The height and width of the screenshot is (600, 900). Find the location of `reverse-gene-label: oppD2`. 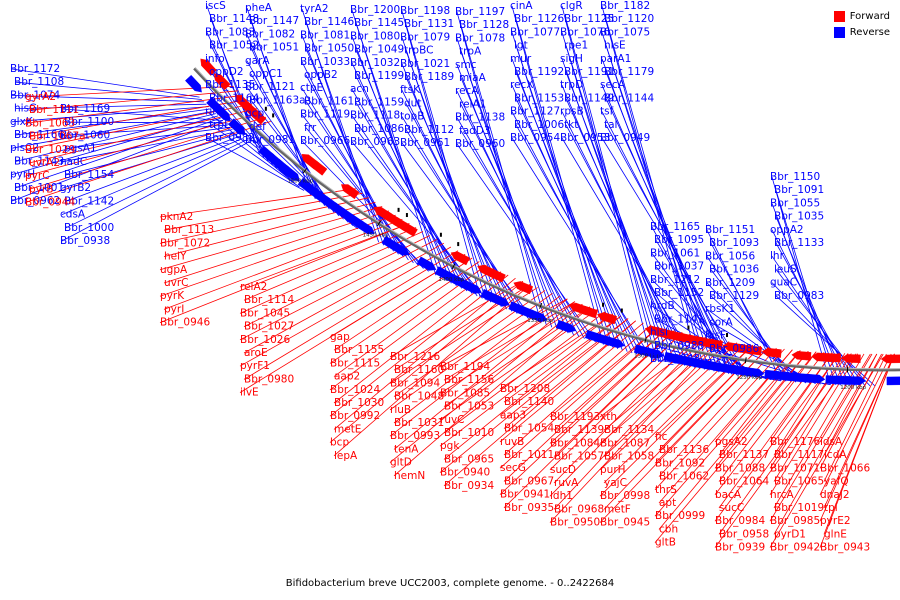

reverse-gene-label: oppD2 is located at coordinates (226, 72).